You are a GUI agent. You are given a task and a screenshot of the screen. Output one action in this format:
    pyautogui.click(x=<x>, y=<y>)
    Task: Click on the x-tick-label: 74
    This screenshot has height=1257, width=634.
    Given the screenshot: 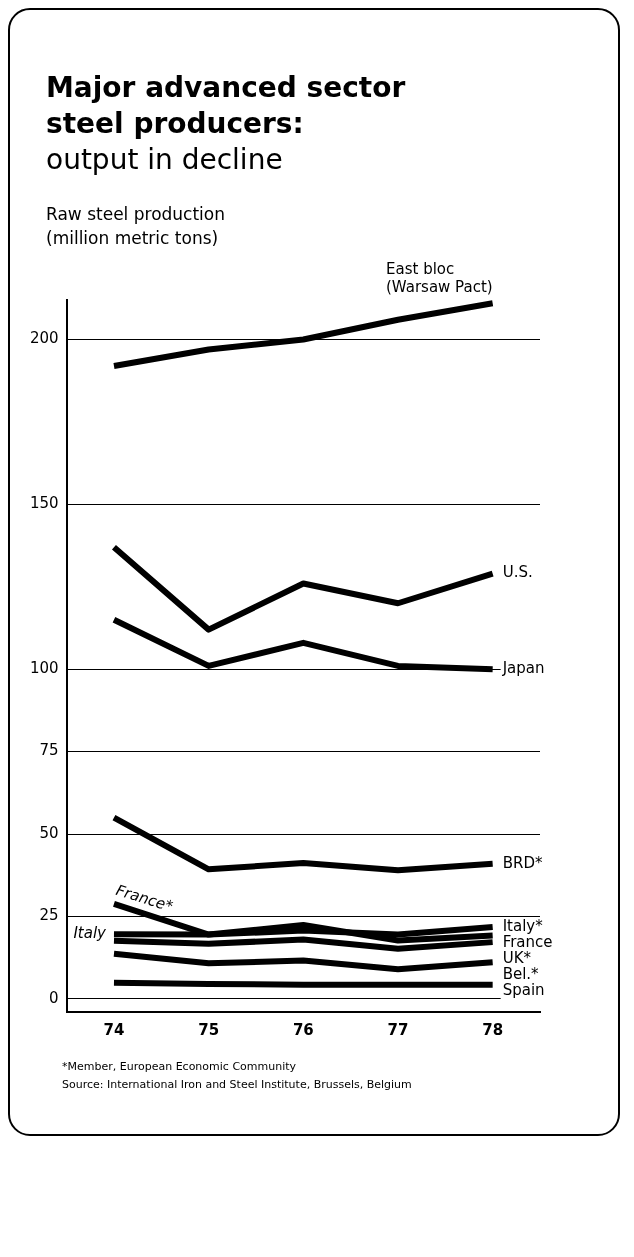 What is the action you would take?
    pyautogui.click(x=114, y=1029)
    